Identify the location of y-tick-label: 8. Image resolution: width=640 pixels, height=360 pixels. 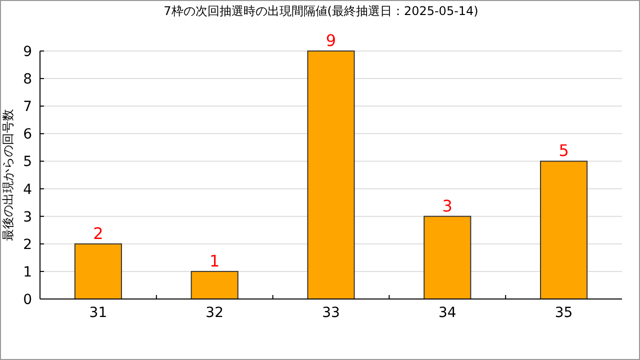
(27, 80).